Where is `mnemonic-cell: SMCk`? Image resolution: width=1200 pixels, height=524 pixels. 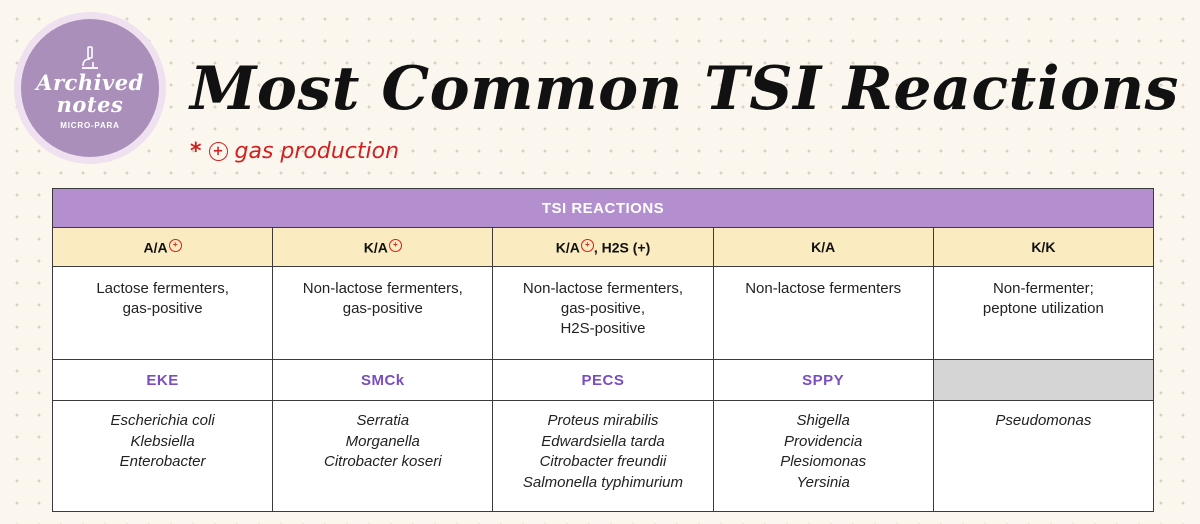 mnemonic-cell: SMCk is located at coordinates (383, 380).